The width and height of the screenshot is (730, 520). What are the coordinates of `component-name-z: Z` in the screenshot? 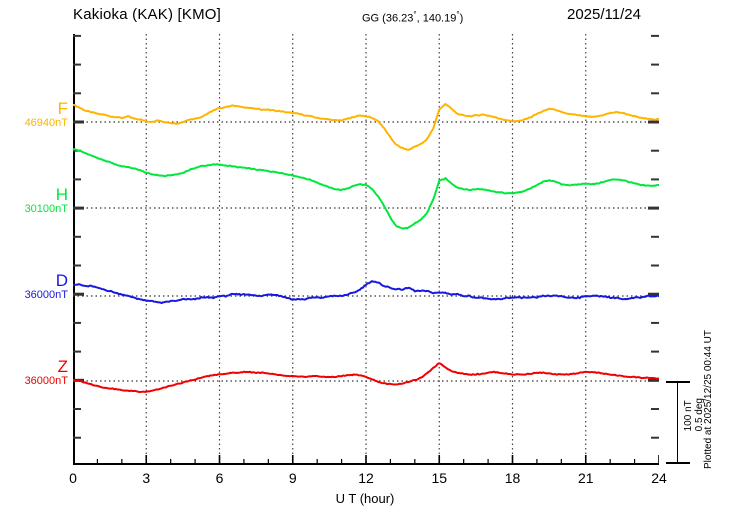 It's located at (62, 366).